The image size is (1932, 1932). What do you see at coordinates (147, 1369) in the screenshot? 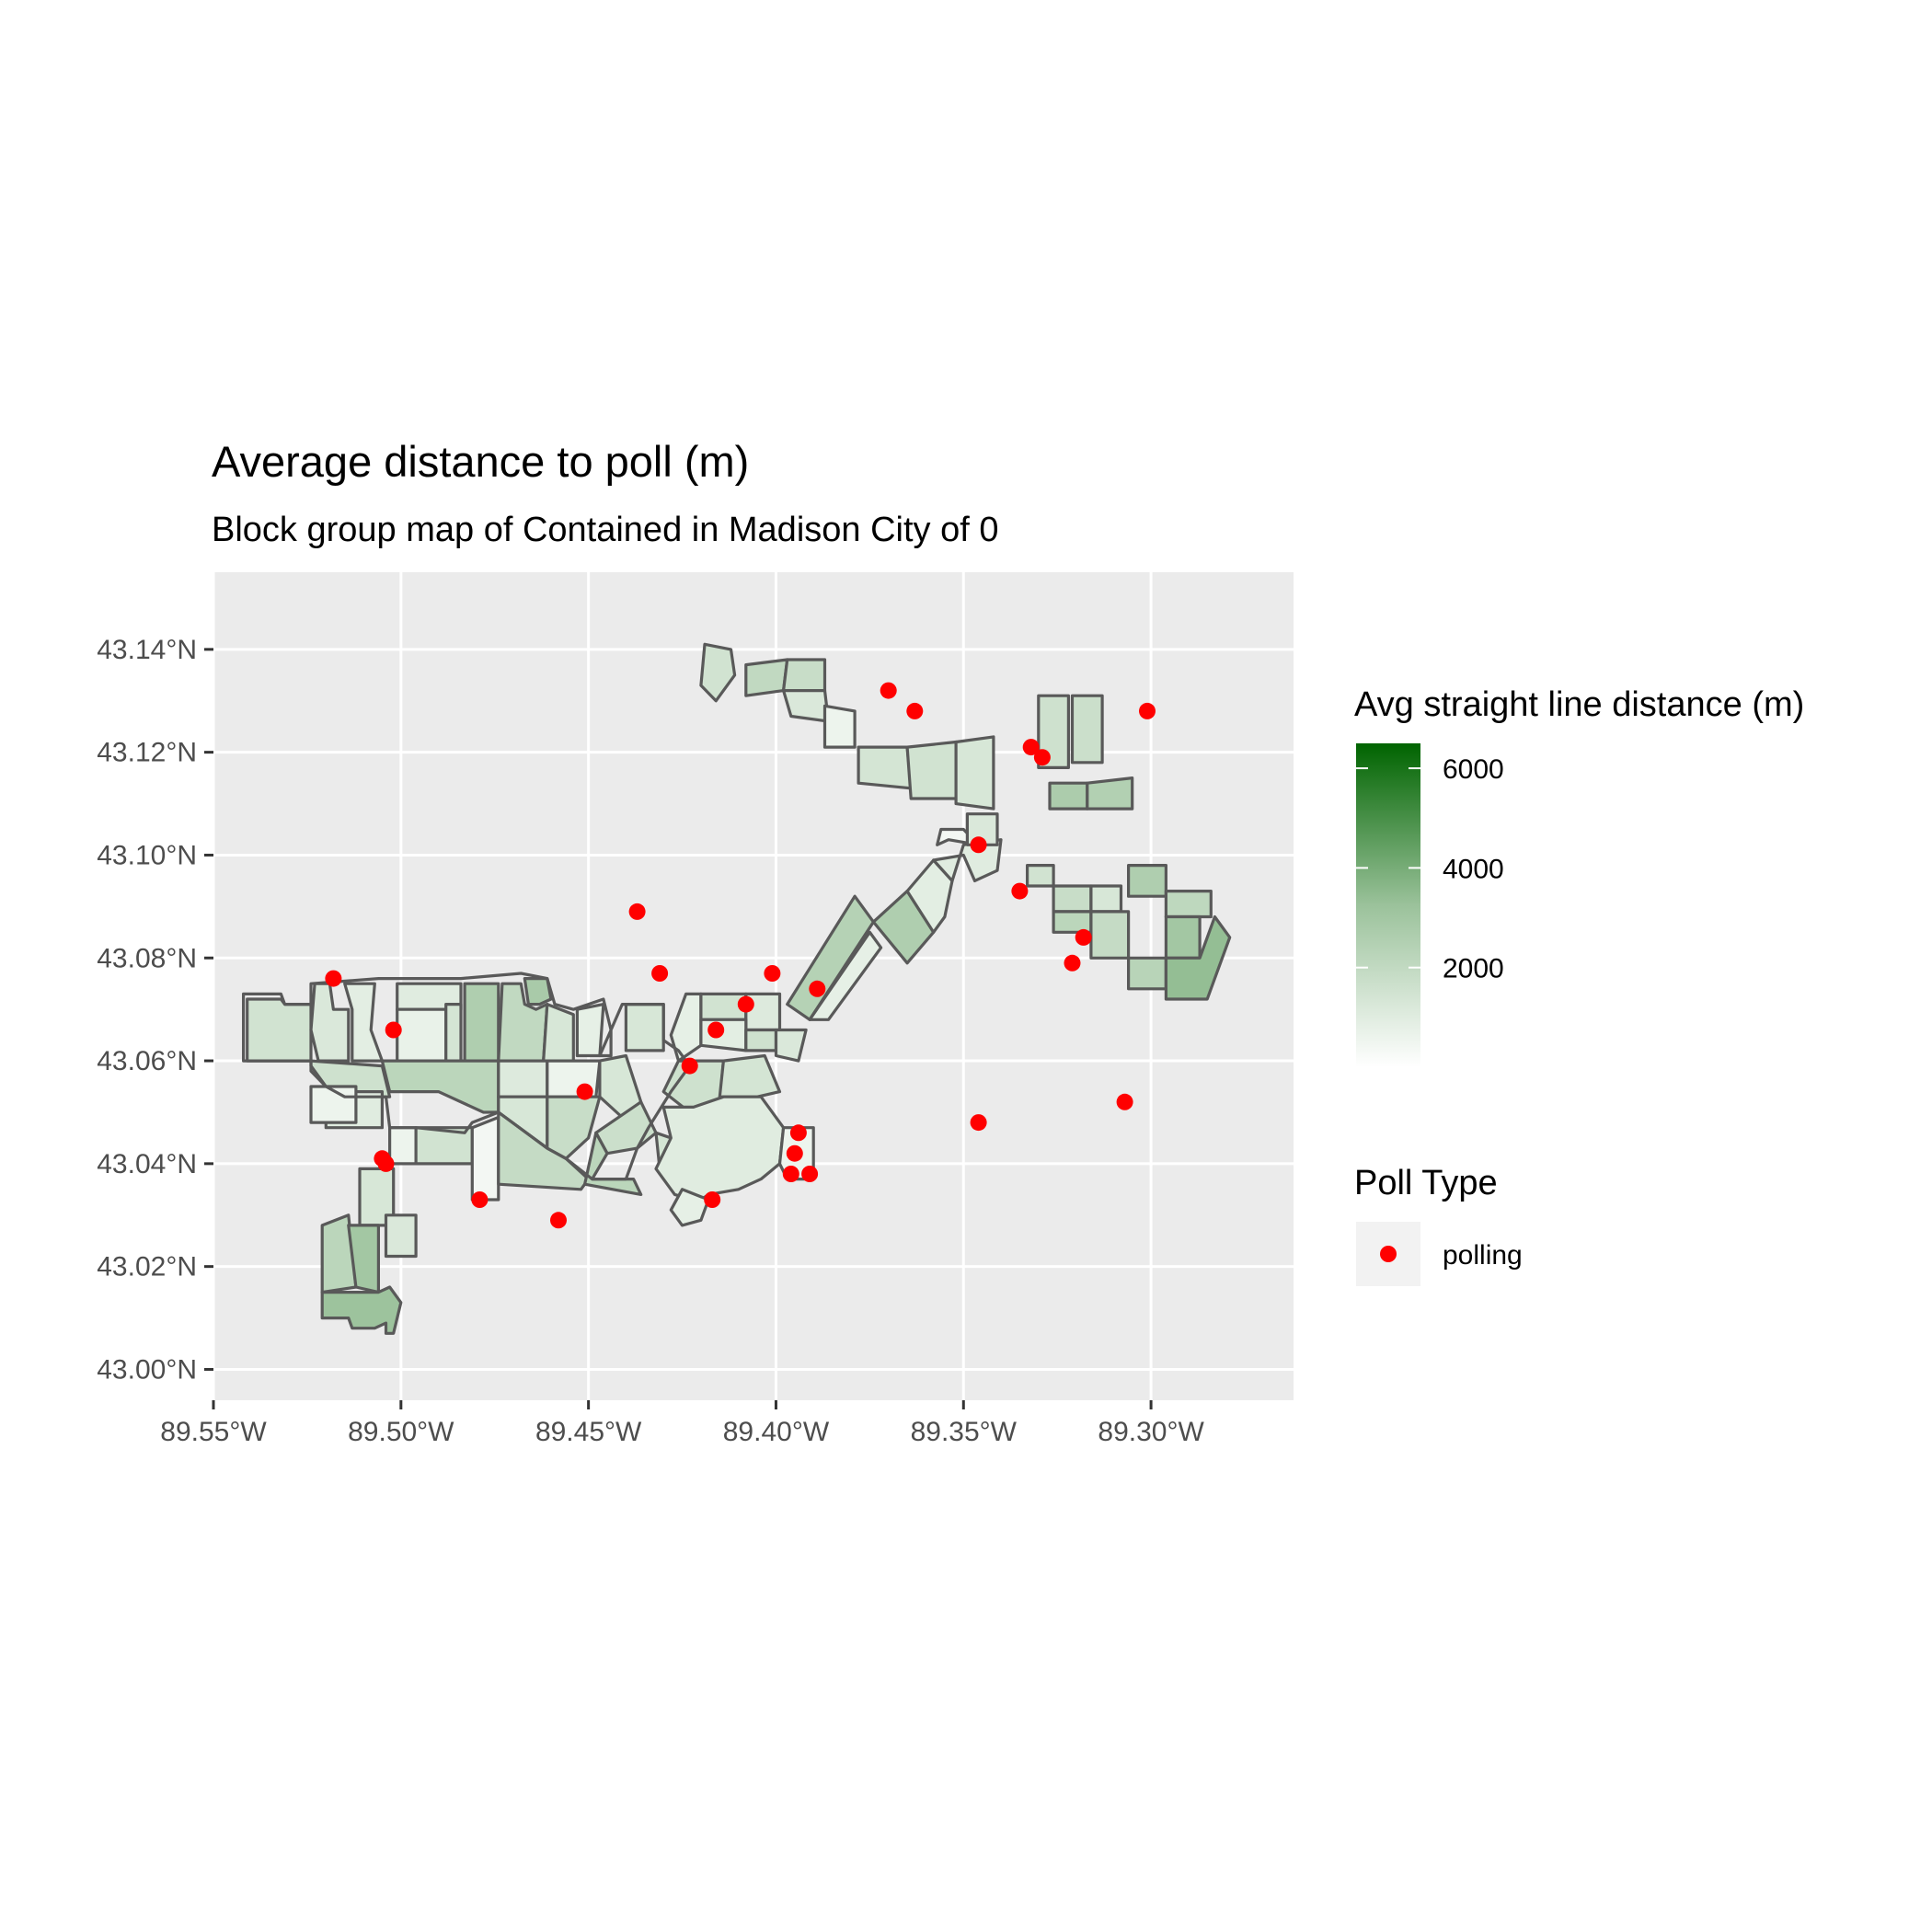
I see `y-tick-label: 43.00°N` at bounding box center [147, 1369].